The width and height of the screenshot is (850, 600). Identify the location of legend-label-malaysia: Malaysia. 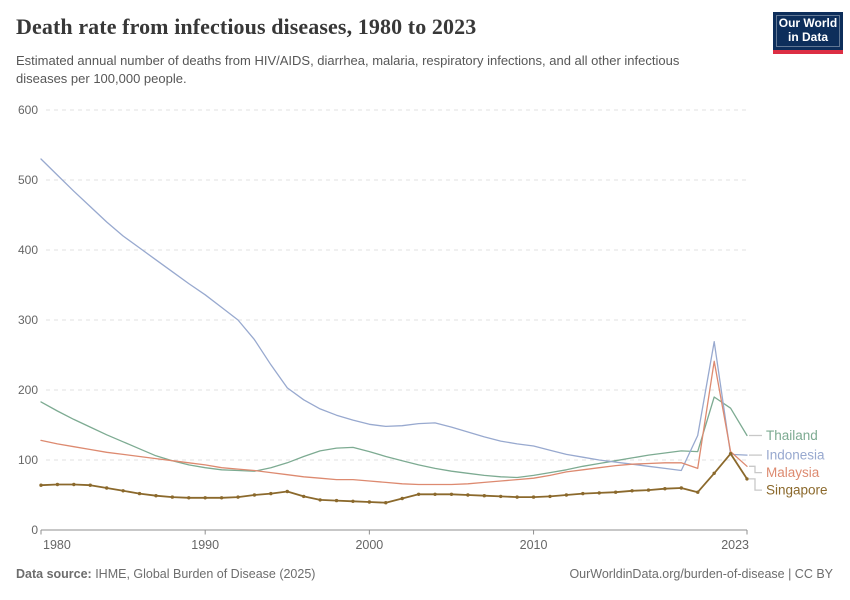
(793, 472).